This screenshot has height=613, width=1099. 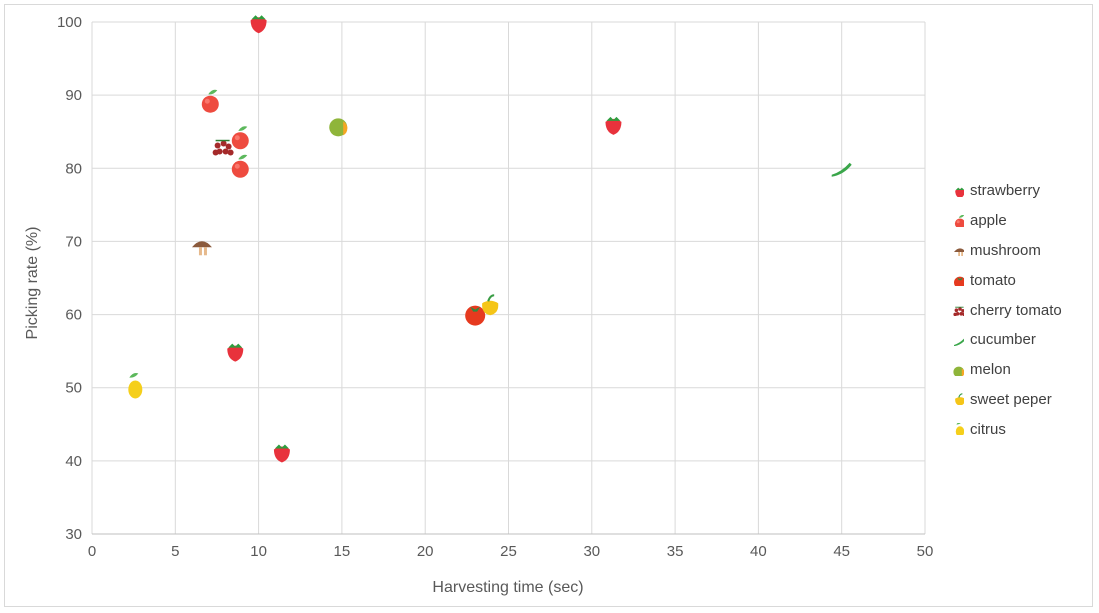 I want to click on y-tick-label: 50, so click(x=73, y=388).